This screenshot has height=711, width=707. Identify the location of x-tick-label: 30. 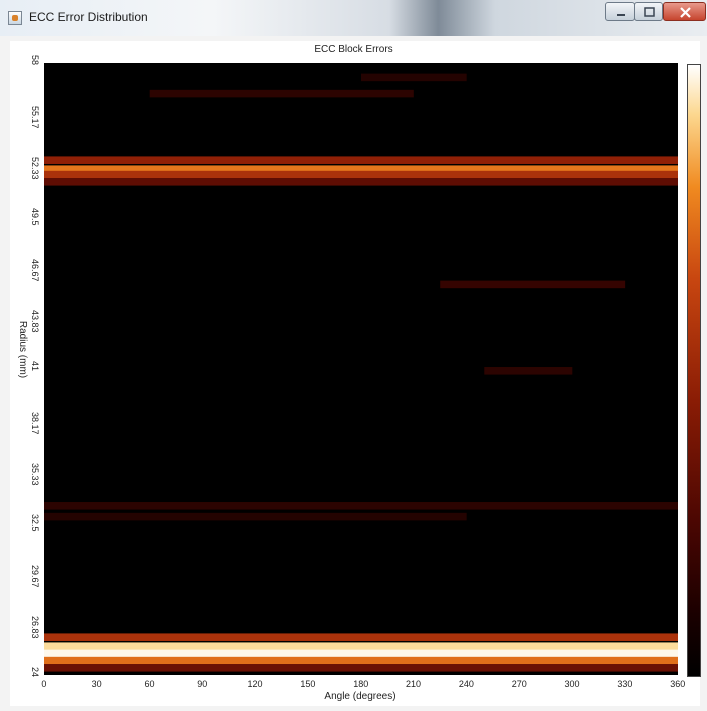
(96, 684).